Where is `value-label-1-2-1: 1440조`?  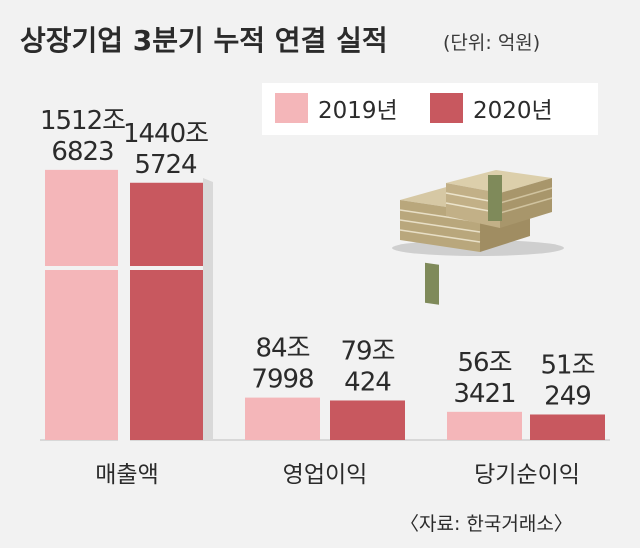 value-label-1-2-1: 1440조 is located at coordinates (165, 134).